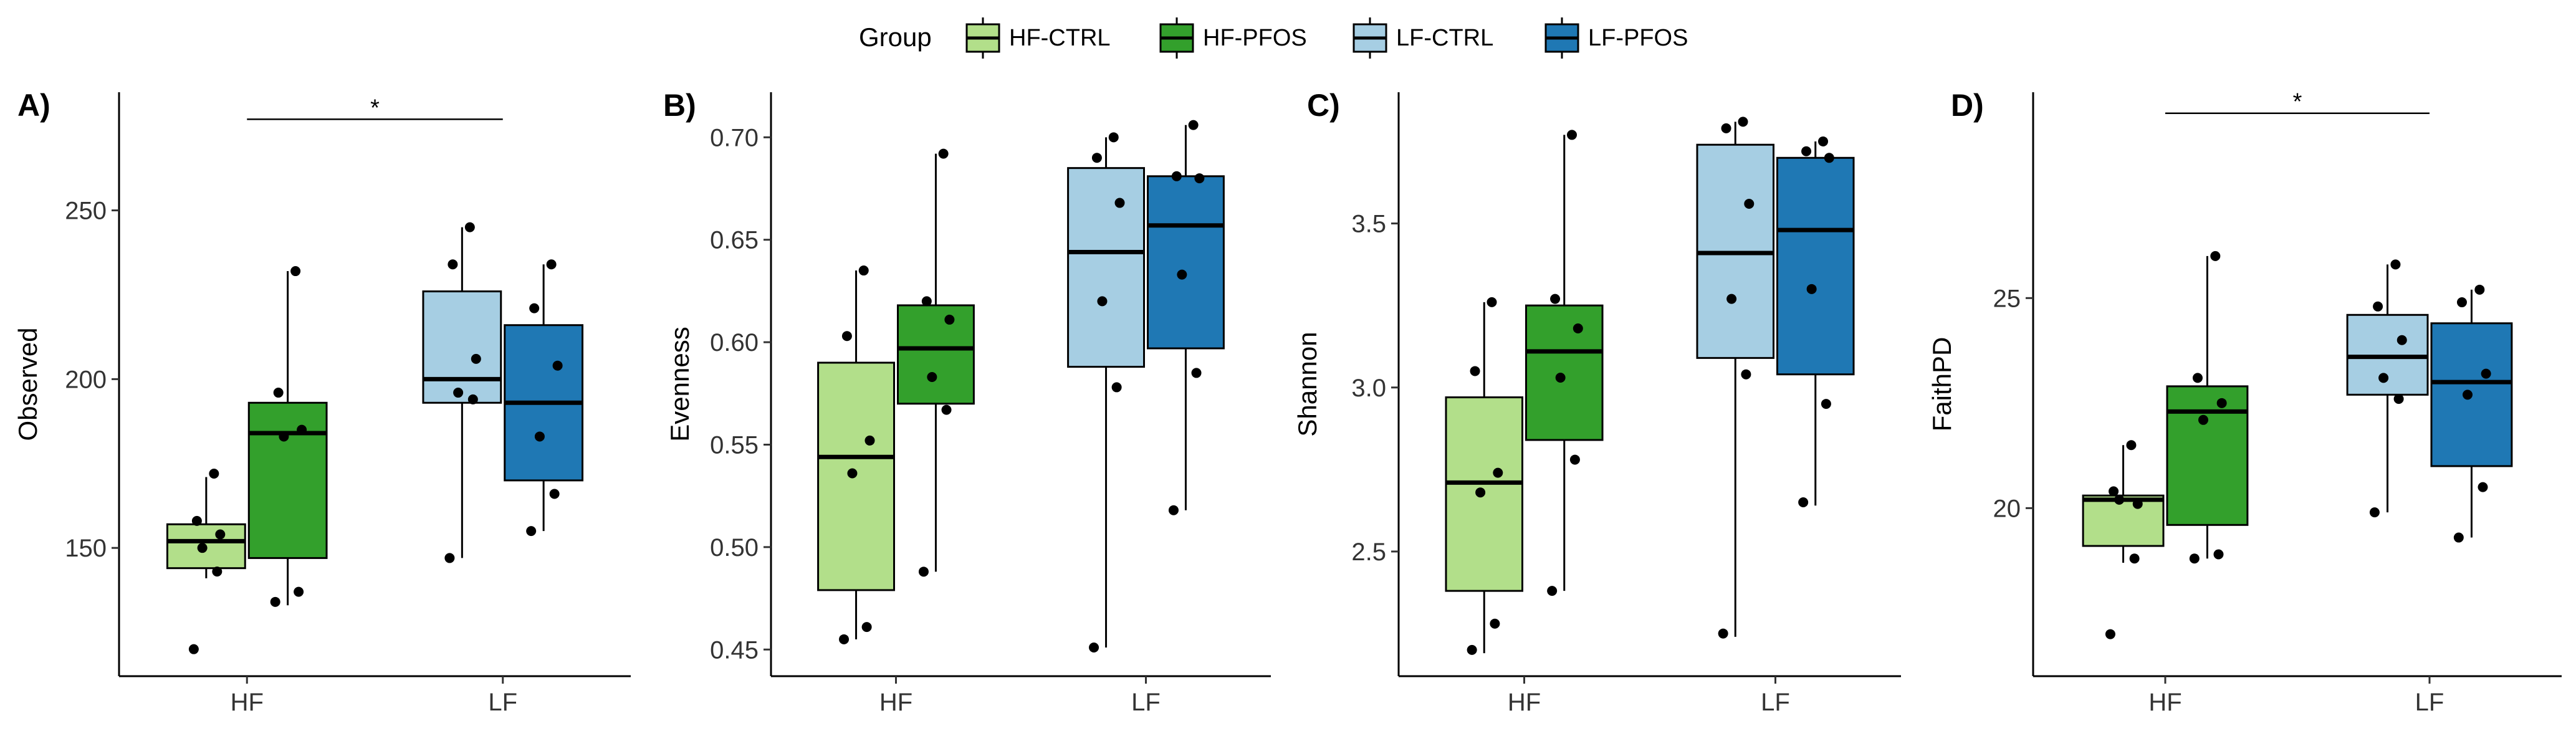 The height and width of the screenshot is (736, 2576). What do you see at coordinates (1326, 38) in the screenshot?
I see `legend-items: HF-CTRL HF-PFOS LF-CTRL LF-PFOS` at bounding box center [1326, 38].